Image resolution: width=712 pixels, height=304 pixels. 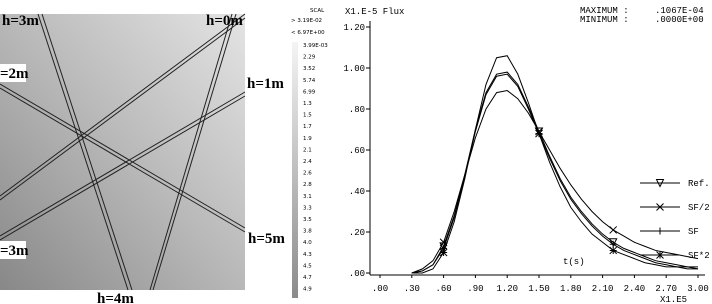 What do you see at coordinates (357, 192) in the screenshot?
I see `y-tick-label: .40` at bounding box center [357, 192].